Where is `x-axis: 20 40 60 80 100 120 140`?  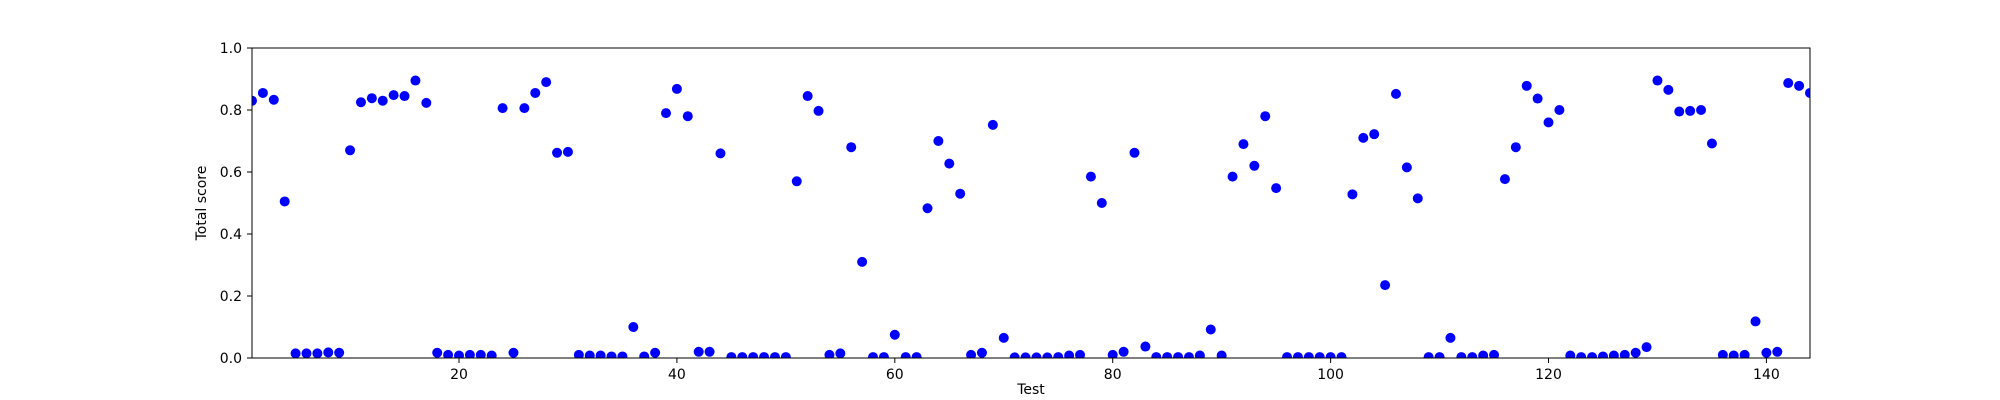
x-axis: 20 40 60 80 100 120 140 is located at coordinates (1115, 370).